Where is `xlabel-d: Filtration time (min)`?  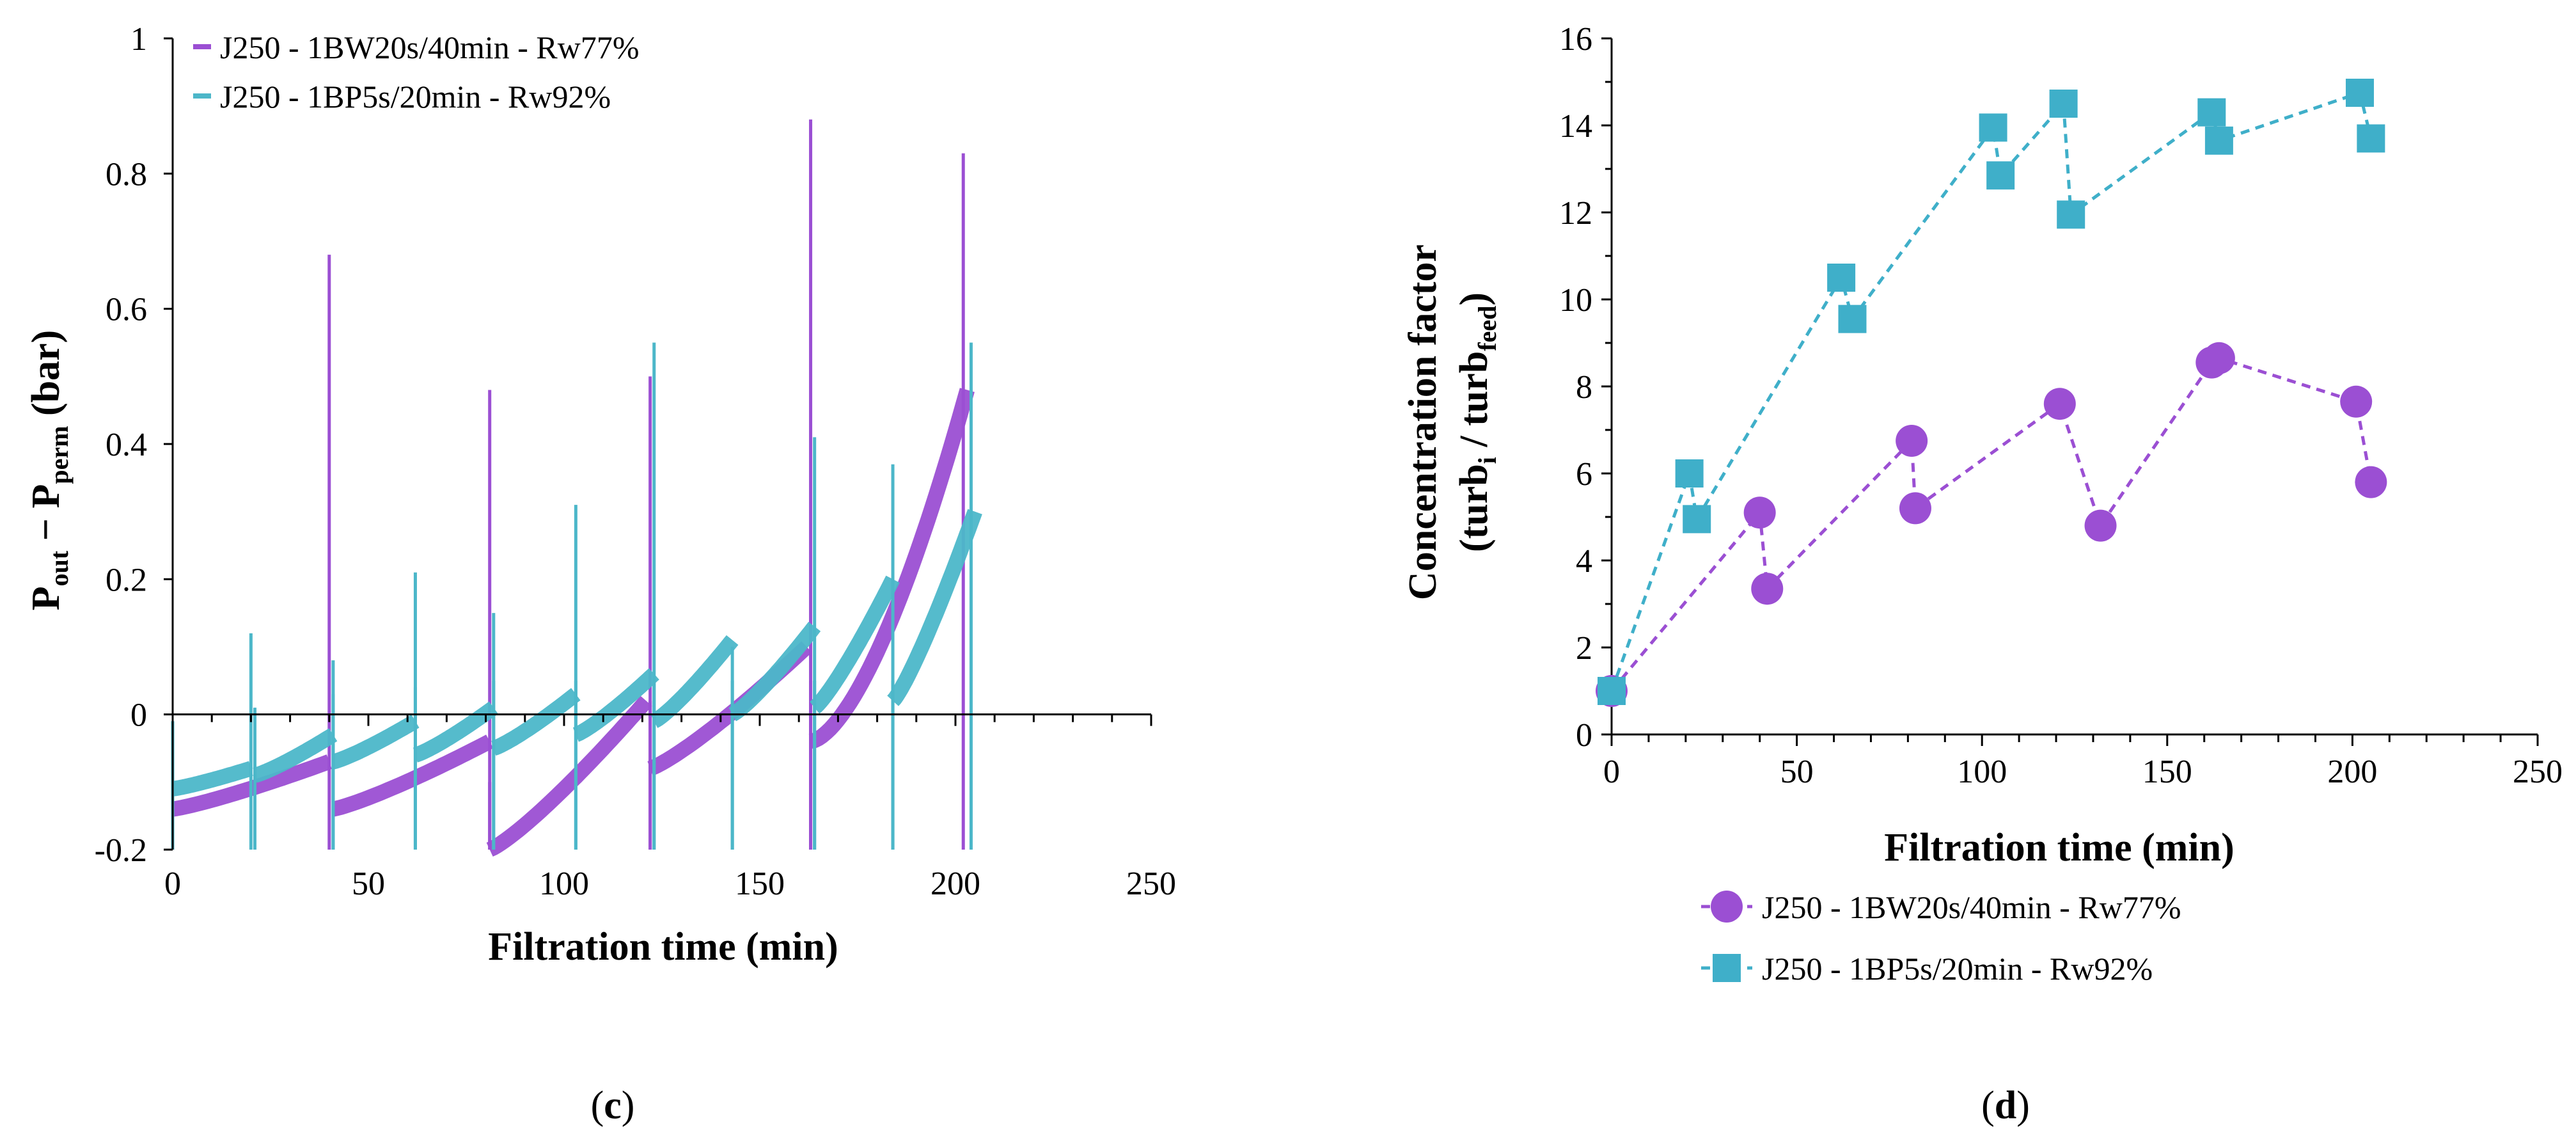
xlabel-d: Filtration time (min) is located at coordinates (2059, 847).